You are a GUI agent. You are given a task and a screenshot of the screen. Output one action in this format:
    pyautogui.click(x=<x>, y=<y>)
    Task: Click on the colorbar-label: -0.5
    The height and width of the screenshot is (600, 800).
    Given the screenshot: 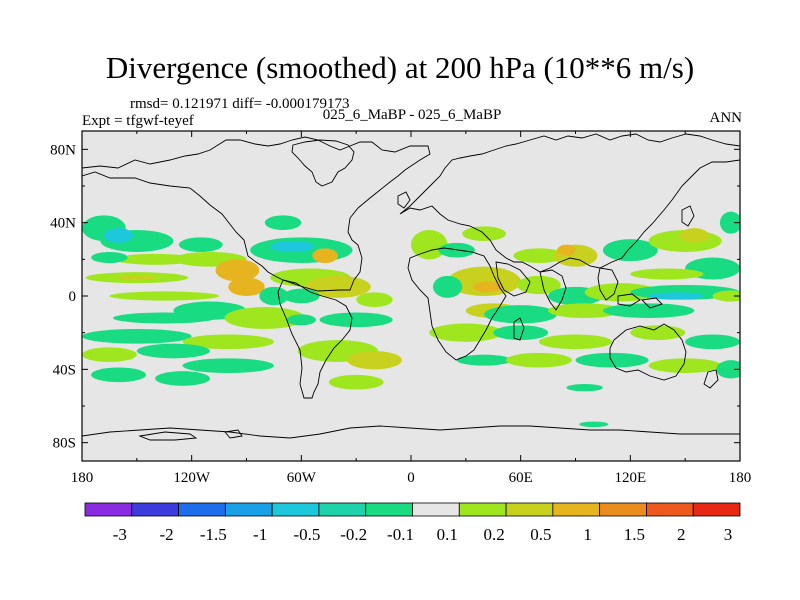 What is the action you would take?
    pyautogui.click(x=306, y=534)
    